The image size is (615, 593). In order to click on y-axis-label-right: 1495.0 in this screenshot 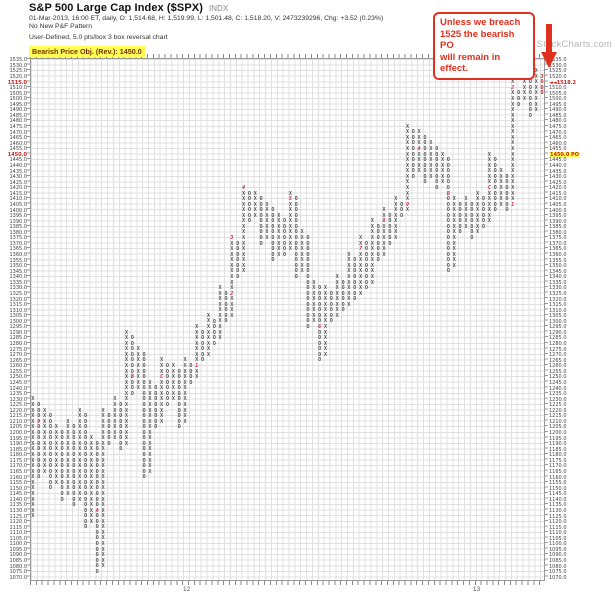, I will do `click(558, 104)`.